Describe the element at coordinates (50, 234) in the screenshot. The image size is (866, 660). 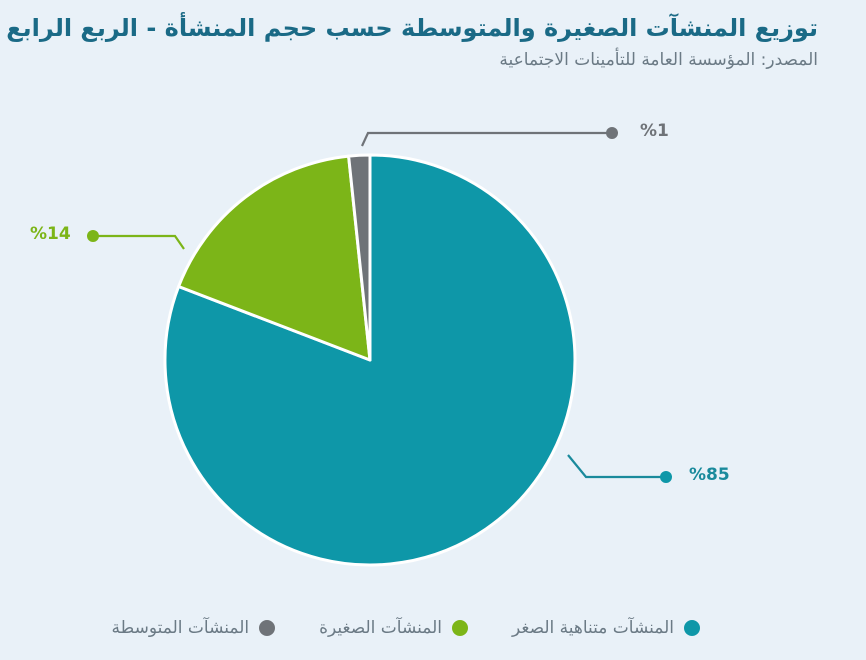
I see `label-small: %14` at that location.